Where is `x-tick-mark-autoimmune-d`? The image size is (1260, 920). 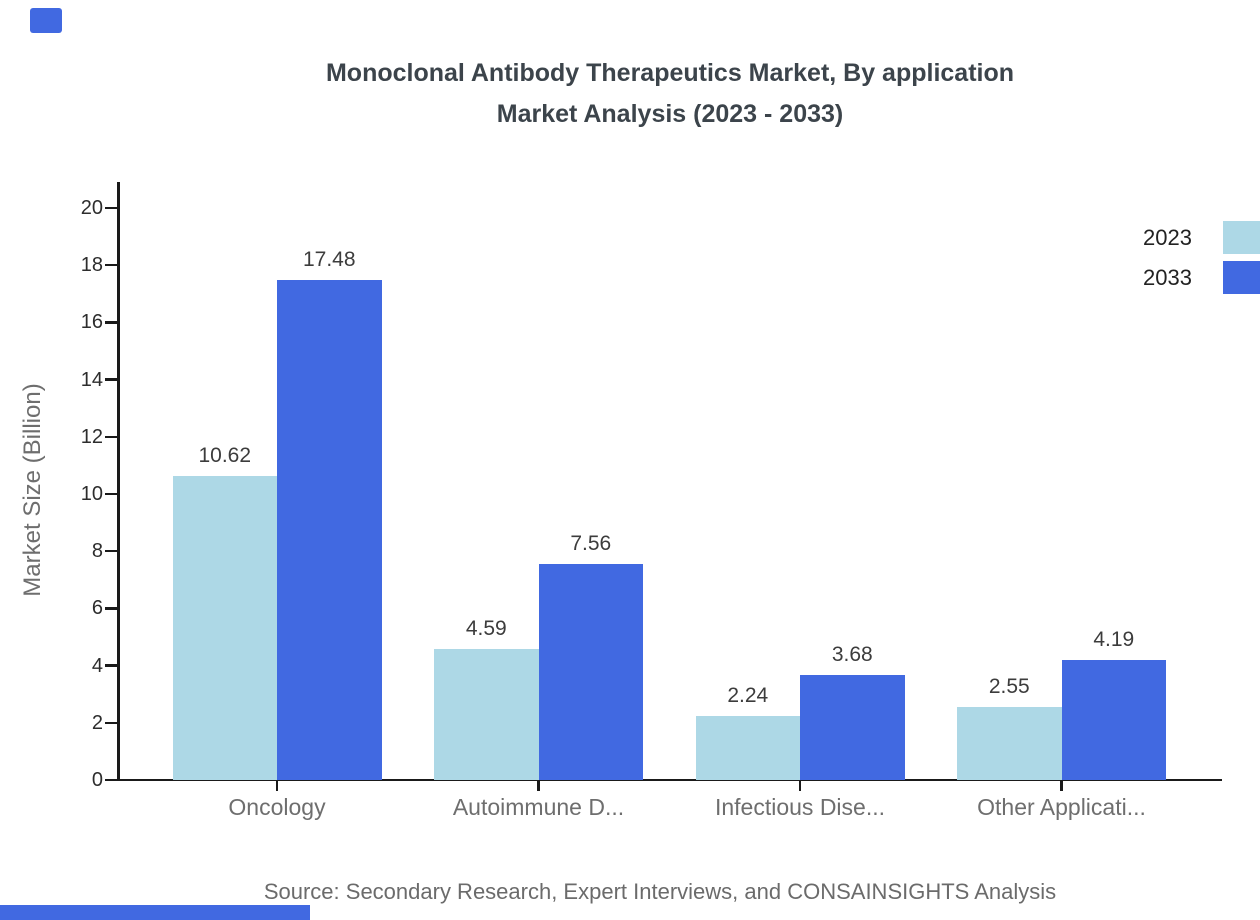
x-tick-mark-autoimmune-d is located at coordinates (538, 785).